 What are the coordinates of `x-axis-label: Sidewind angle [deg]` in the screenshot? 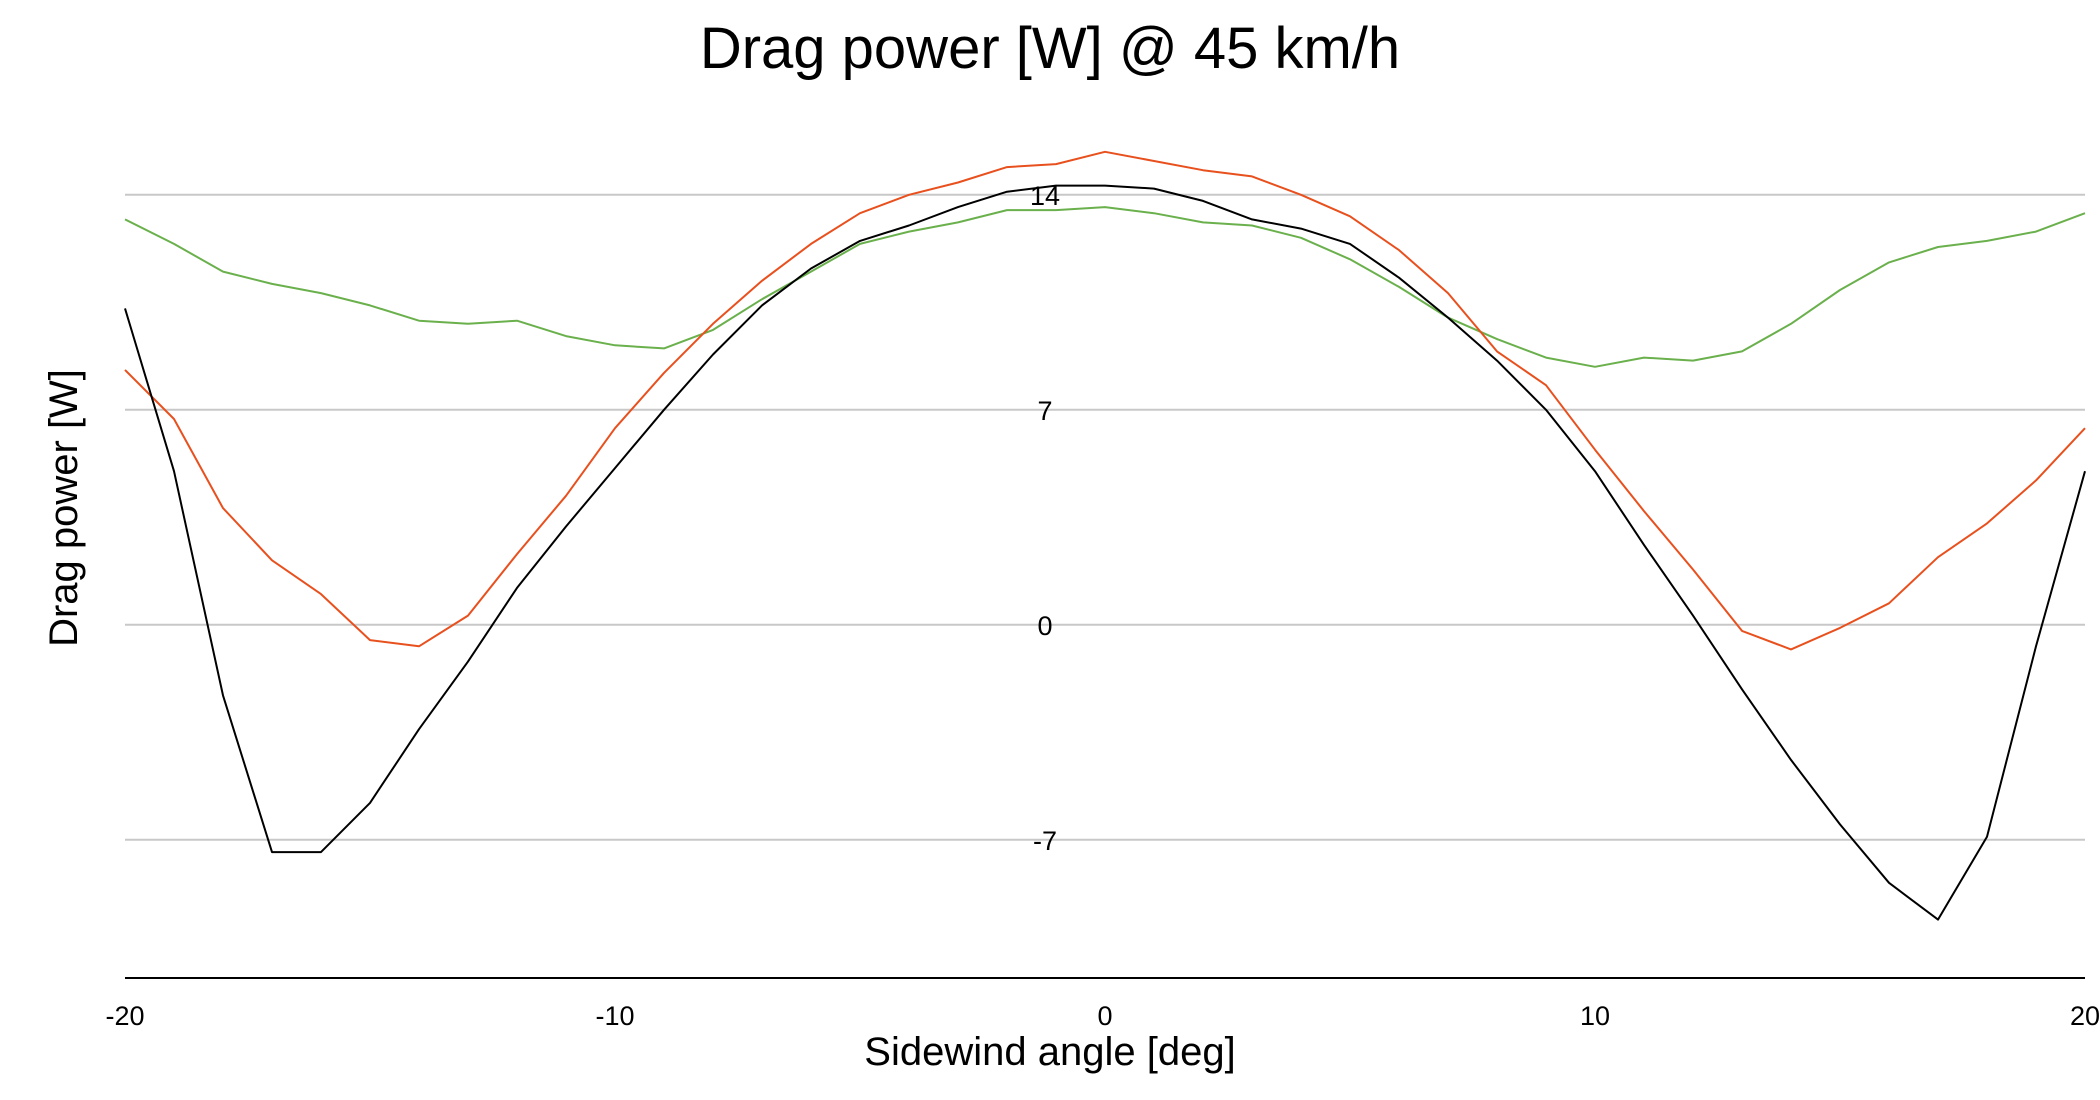 It's located at (1050, 1052).